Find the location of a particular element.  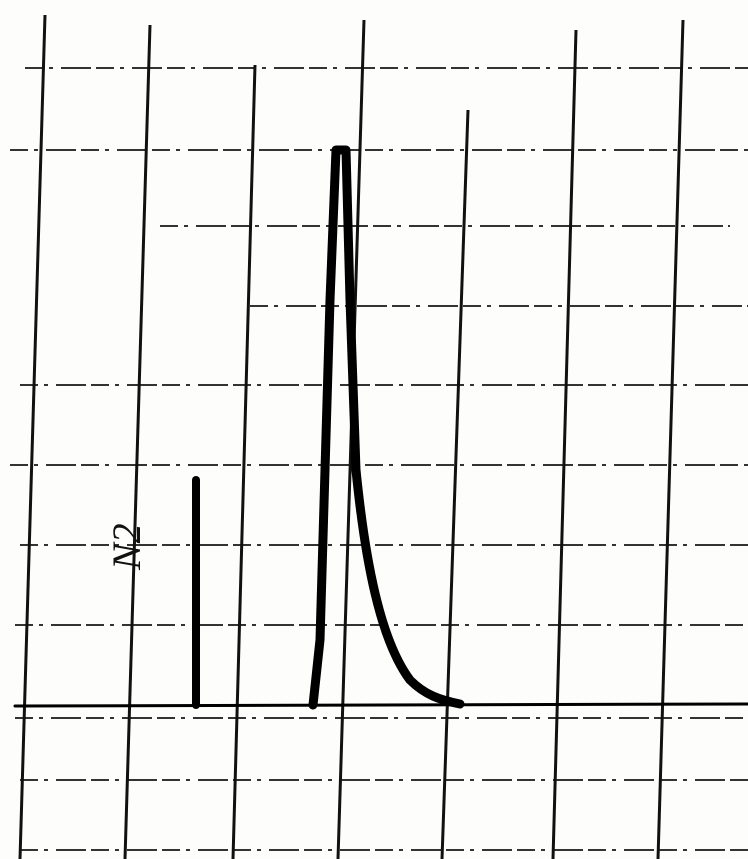

baseline is located at coordinates (380, 705).